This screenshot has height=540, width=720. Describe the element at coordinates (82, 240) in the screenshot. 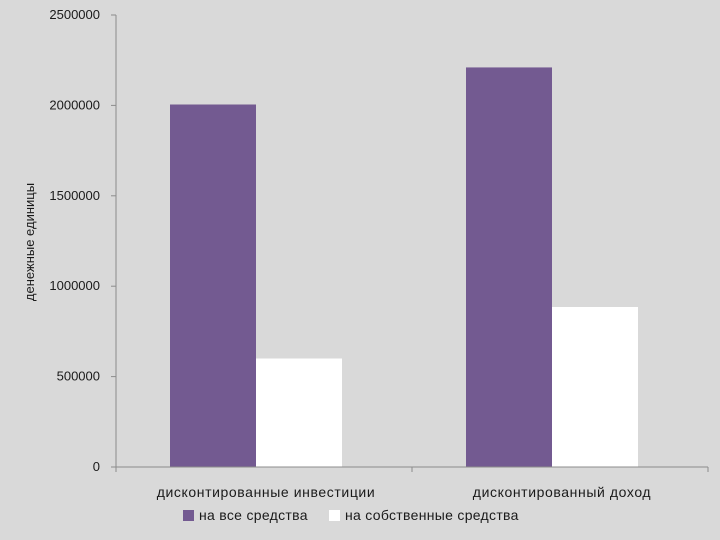

I see `y-axis-ticks: 0 500000 1000000 1500000 2000000 2500000` at that location.